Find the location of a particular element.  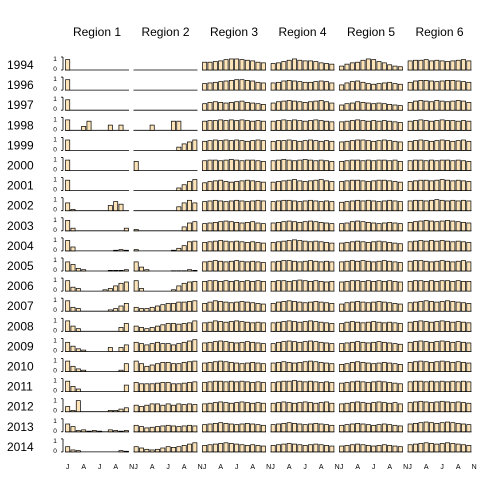

y-tick-label-top: 1 is located at coordinates (55, 200).